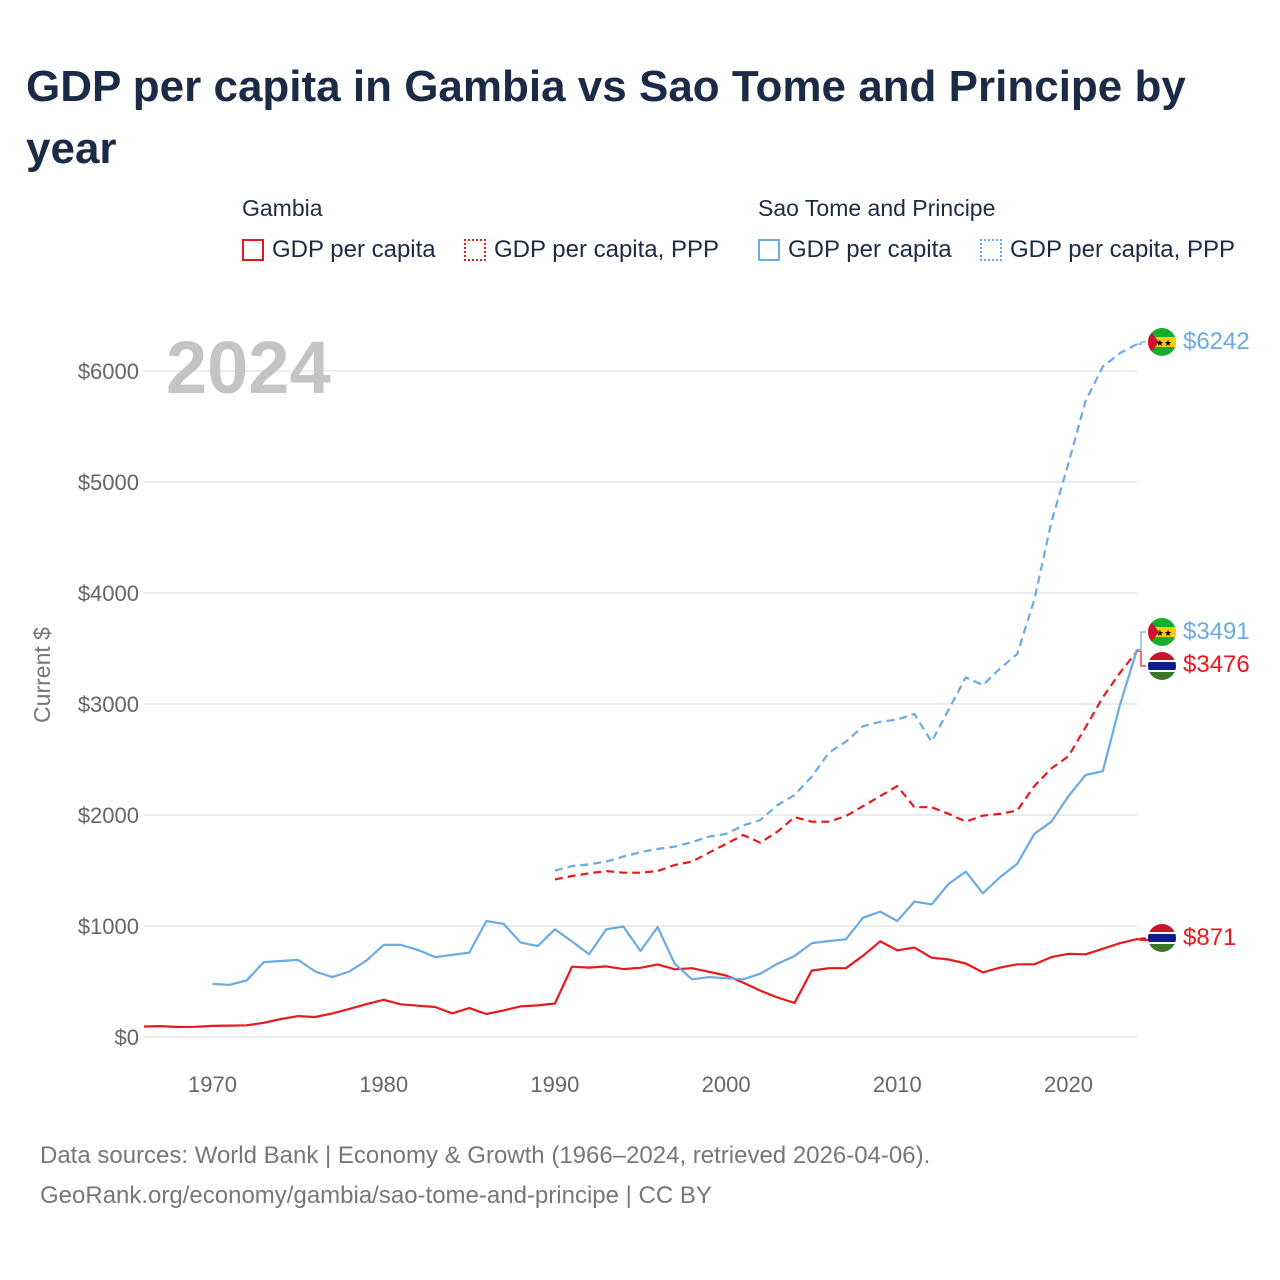  What do you see at coordinates (108, 593) in the screenshot?
I see `y-tick-label: $4000` at bounding box center [108, 593].